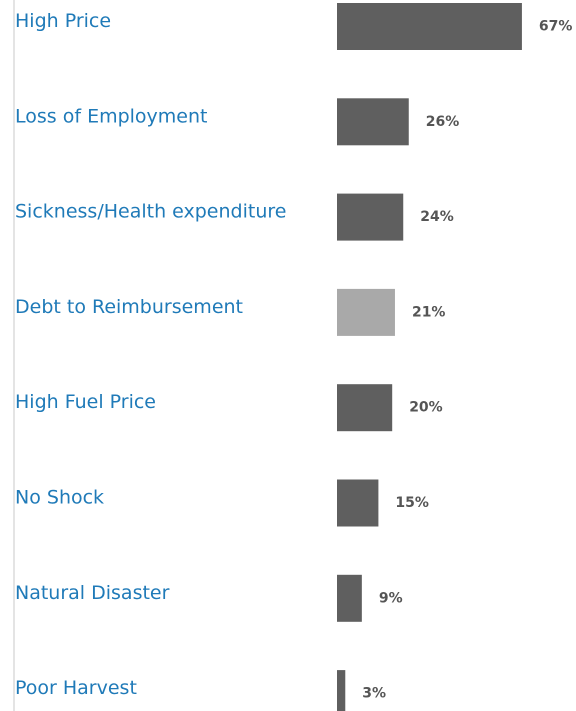  Describe the element at coordinates (374, 694) in the screenshot. I see `value-label: 3%` at that location.